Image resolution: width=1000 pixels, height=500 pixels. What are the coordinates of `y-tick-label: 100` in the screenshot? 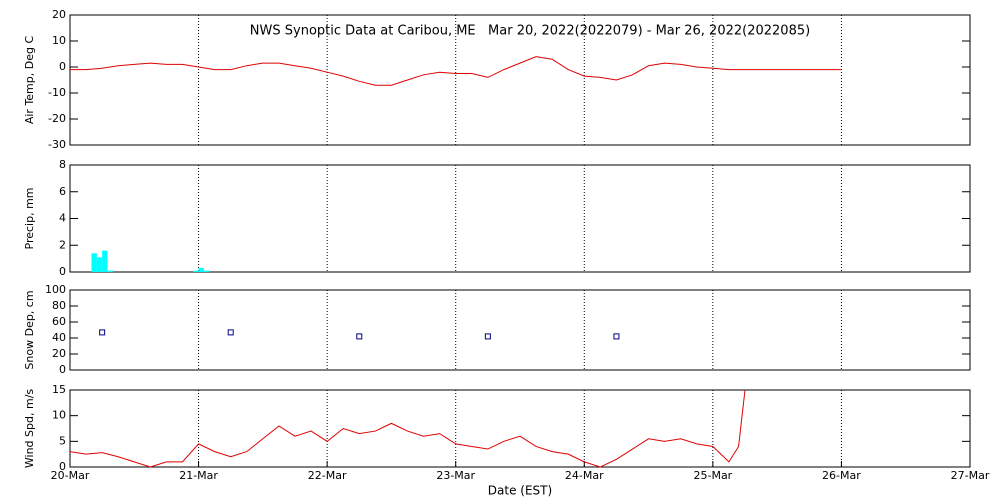 It's located at (55, 289).